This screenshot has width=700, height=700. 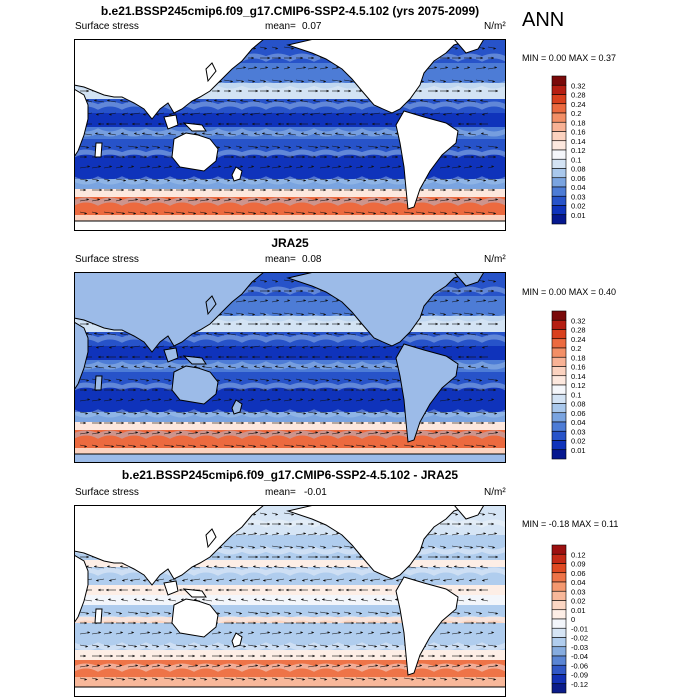 What do you see at coordinates (290, 218) in the screenshot?
I see `stress-band` at bounding box center [290, 218].